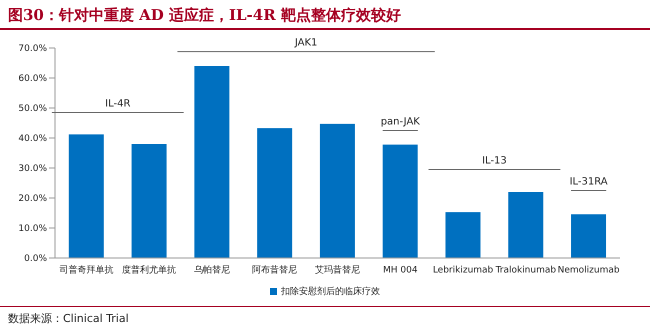 Image resolution: width=650 pixels, height=335 pixels. I want to click on source-note: 数据来源：Clinical Trial, so click(69, 318).